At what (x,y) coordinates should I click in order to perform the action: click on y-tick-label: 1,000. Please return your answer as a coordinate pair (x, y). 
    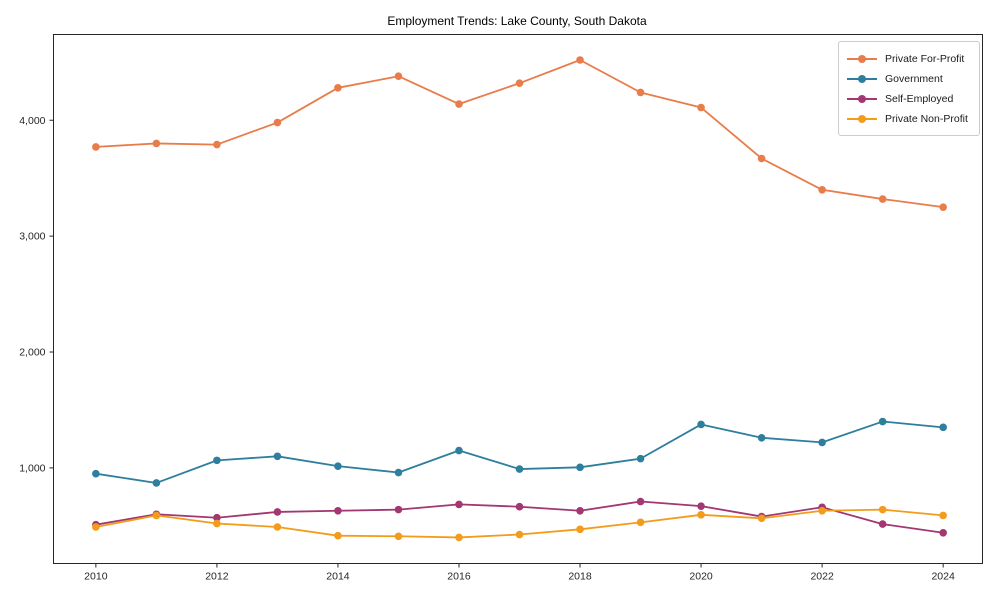
    Looking at the image, I should click on (32, 468).